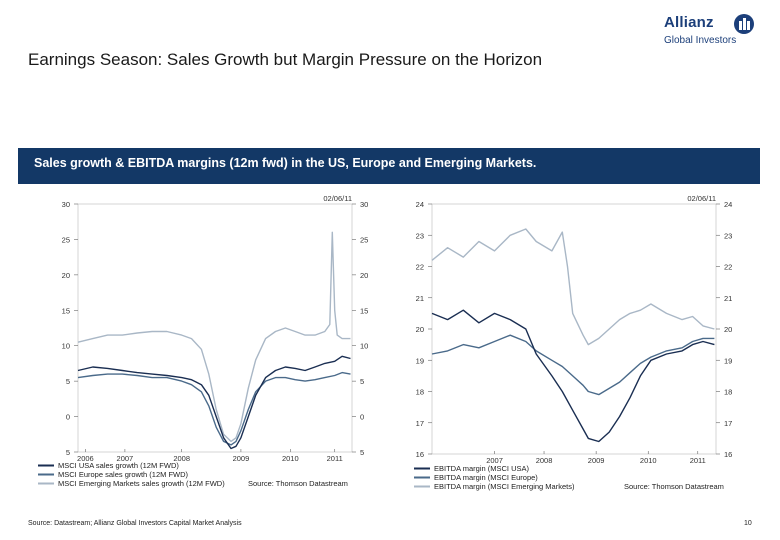 The image size is (780, 540). What do you see at coordinates (728, 204) in the screenshot?
I see `y-tick-label-right: 24` at bounding box center [728, 204].